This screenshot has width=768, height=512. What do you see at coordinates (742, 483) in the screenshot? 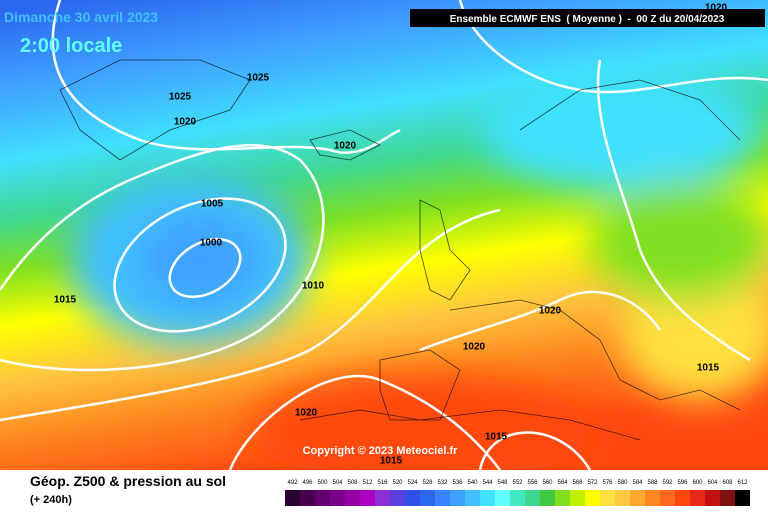
I see `legend-label: 612` at bounding box center [742, 483].